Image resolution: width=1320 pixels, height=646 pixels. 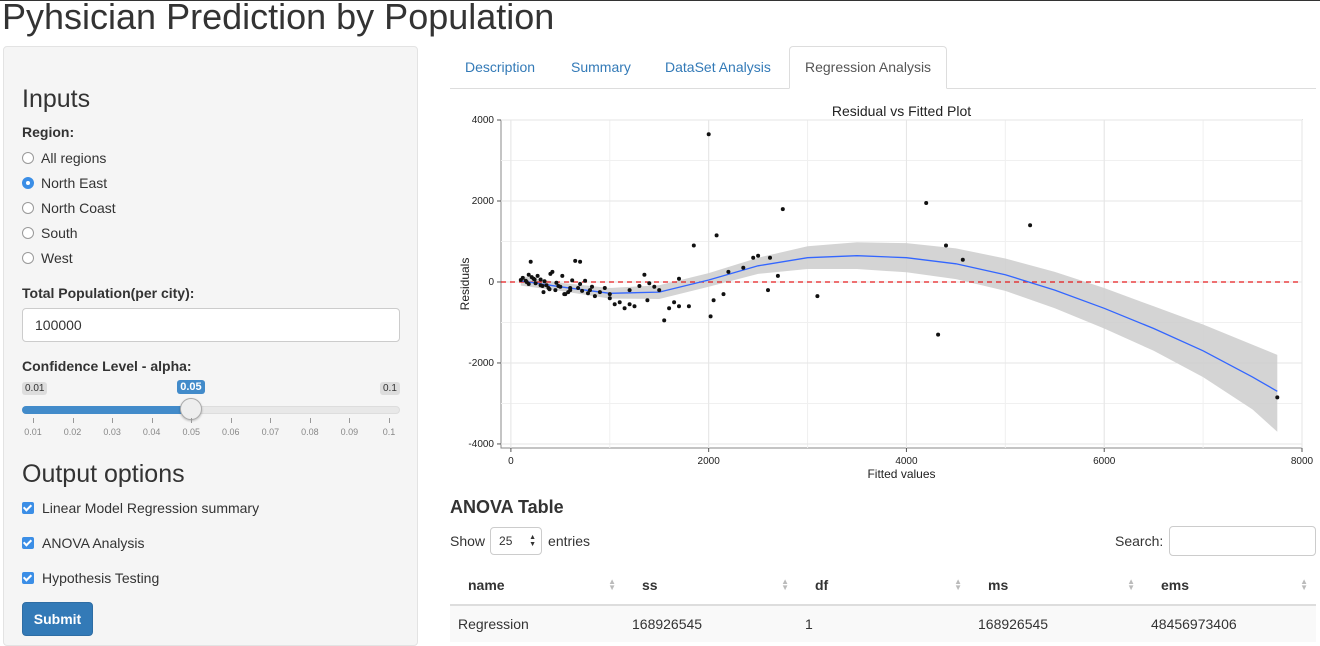 What do you see at coordinates (278, 18) in the screenshot?
I see `page-title: Pyhsician Prediction by Population` at bounding box center [278, 18].